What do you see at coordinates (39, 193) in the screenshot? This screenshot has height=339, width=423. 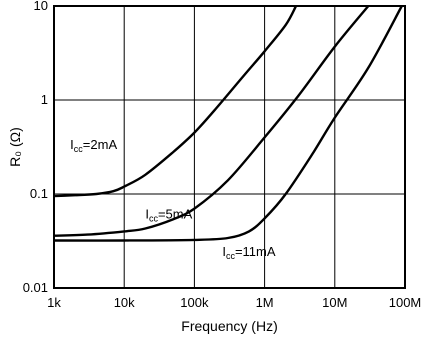 I see `y-tick-label: 0.1` at bounding box center [39, 193].